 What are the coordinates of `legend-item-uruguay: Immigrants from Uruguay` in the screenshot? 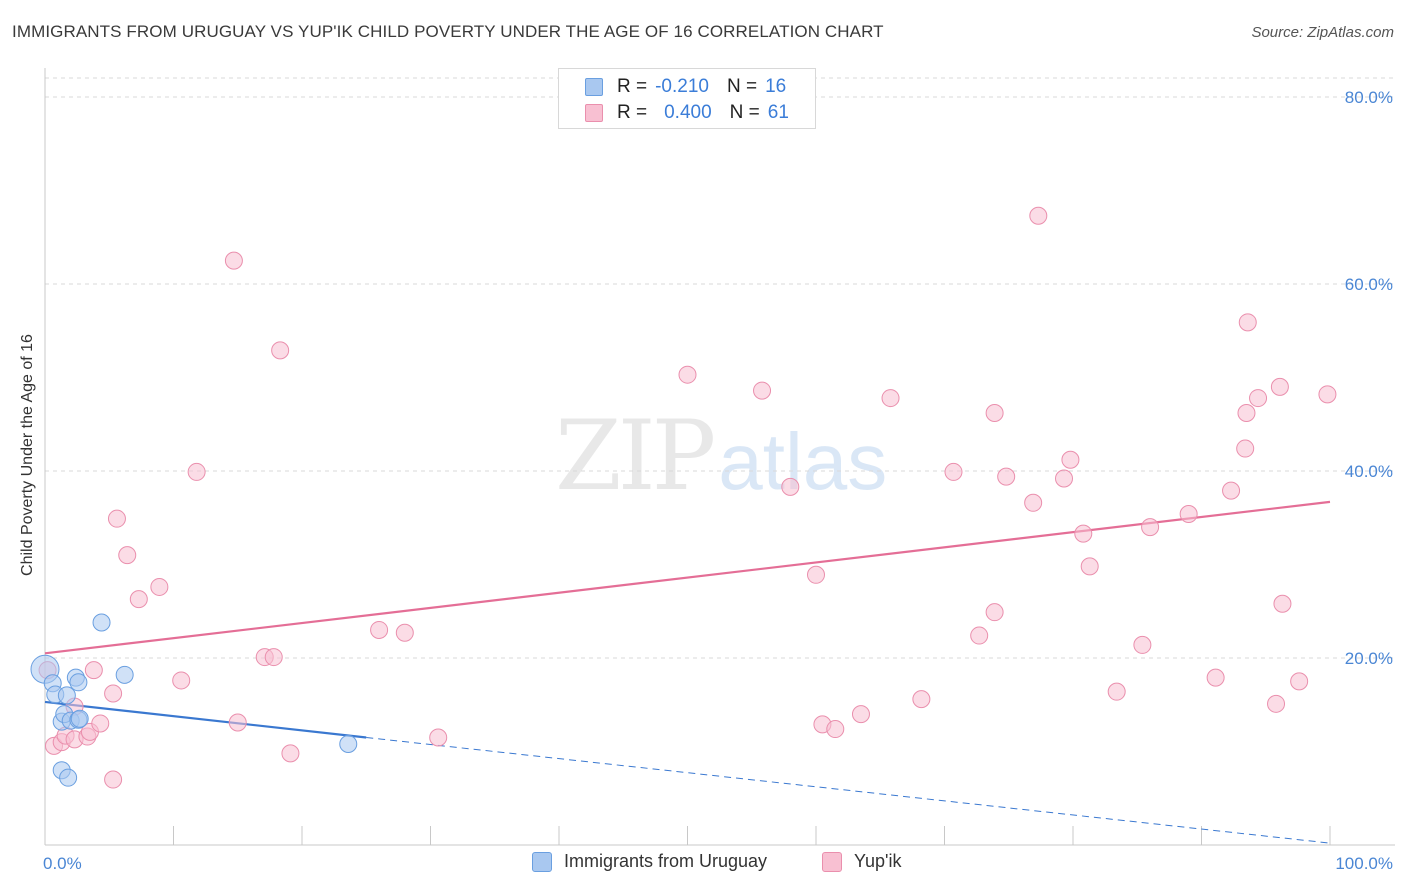 It's located at (649, 861).